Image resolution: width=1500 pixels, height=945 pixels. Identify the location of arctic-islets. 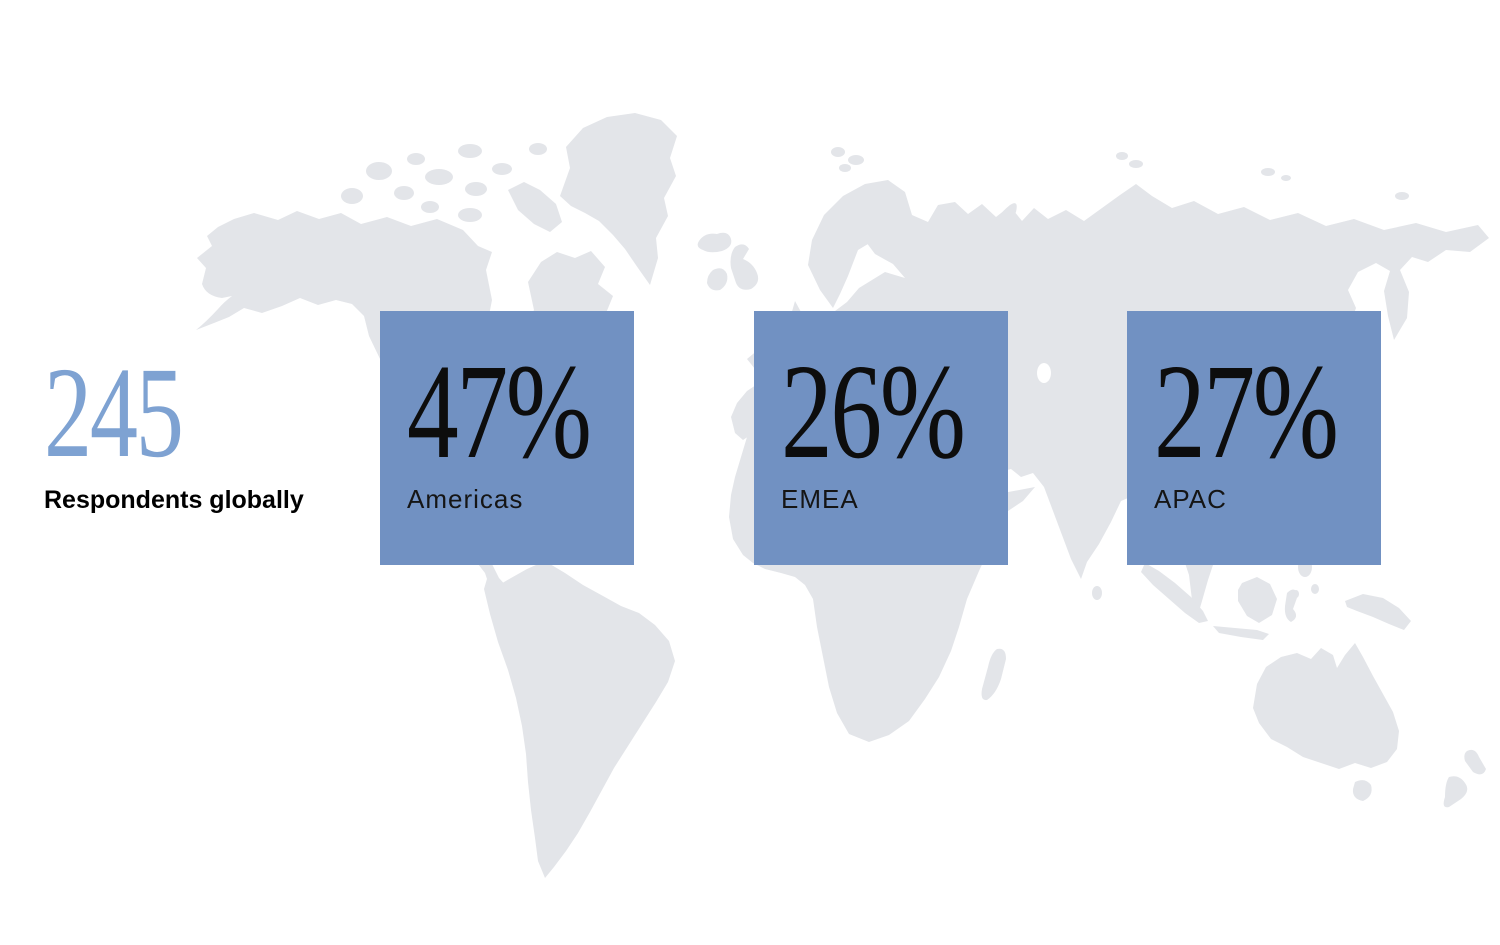
(1120, 195).